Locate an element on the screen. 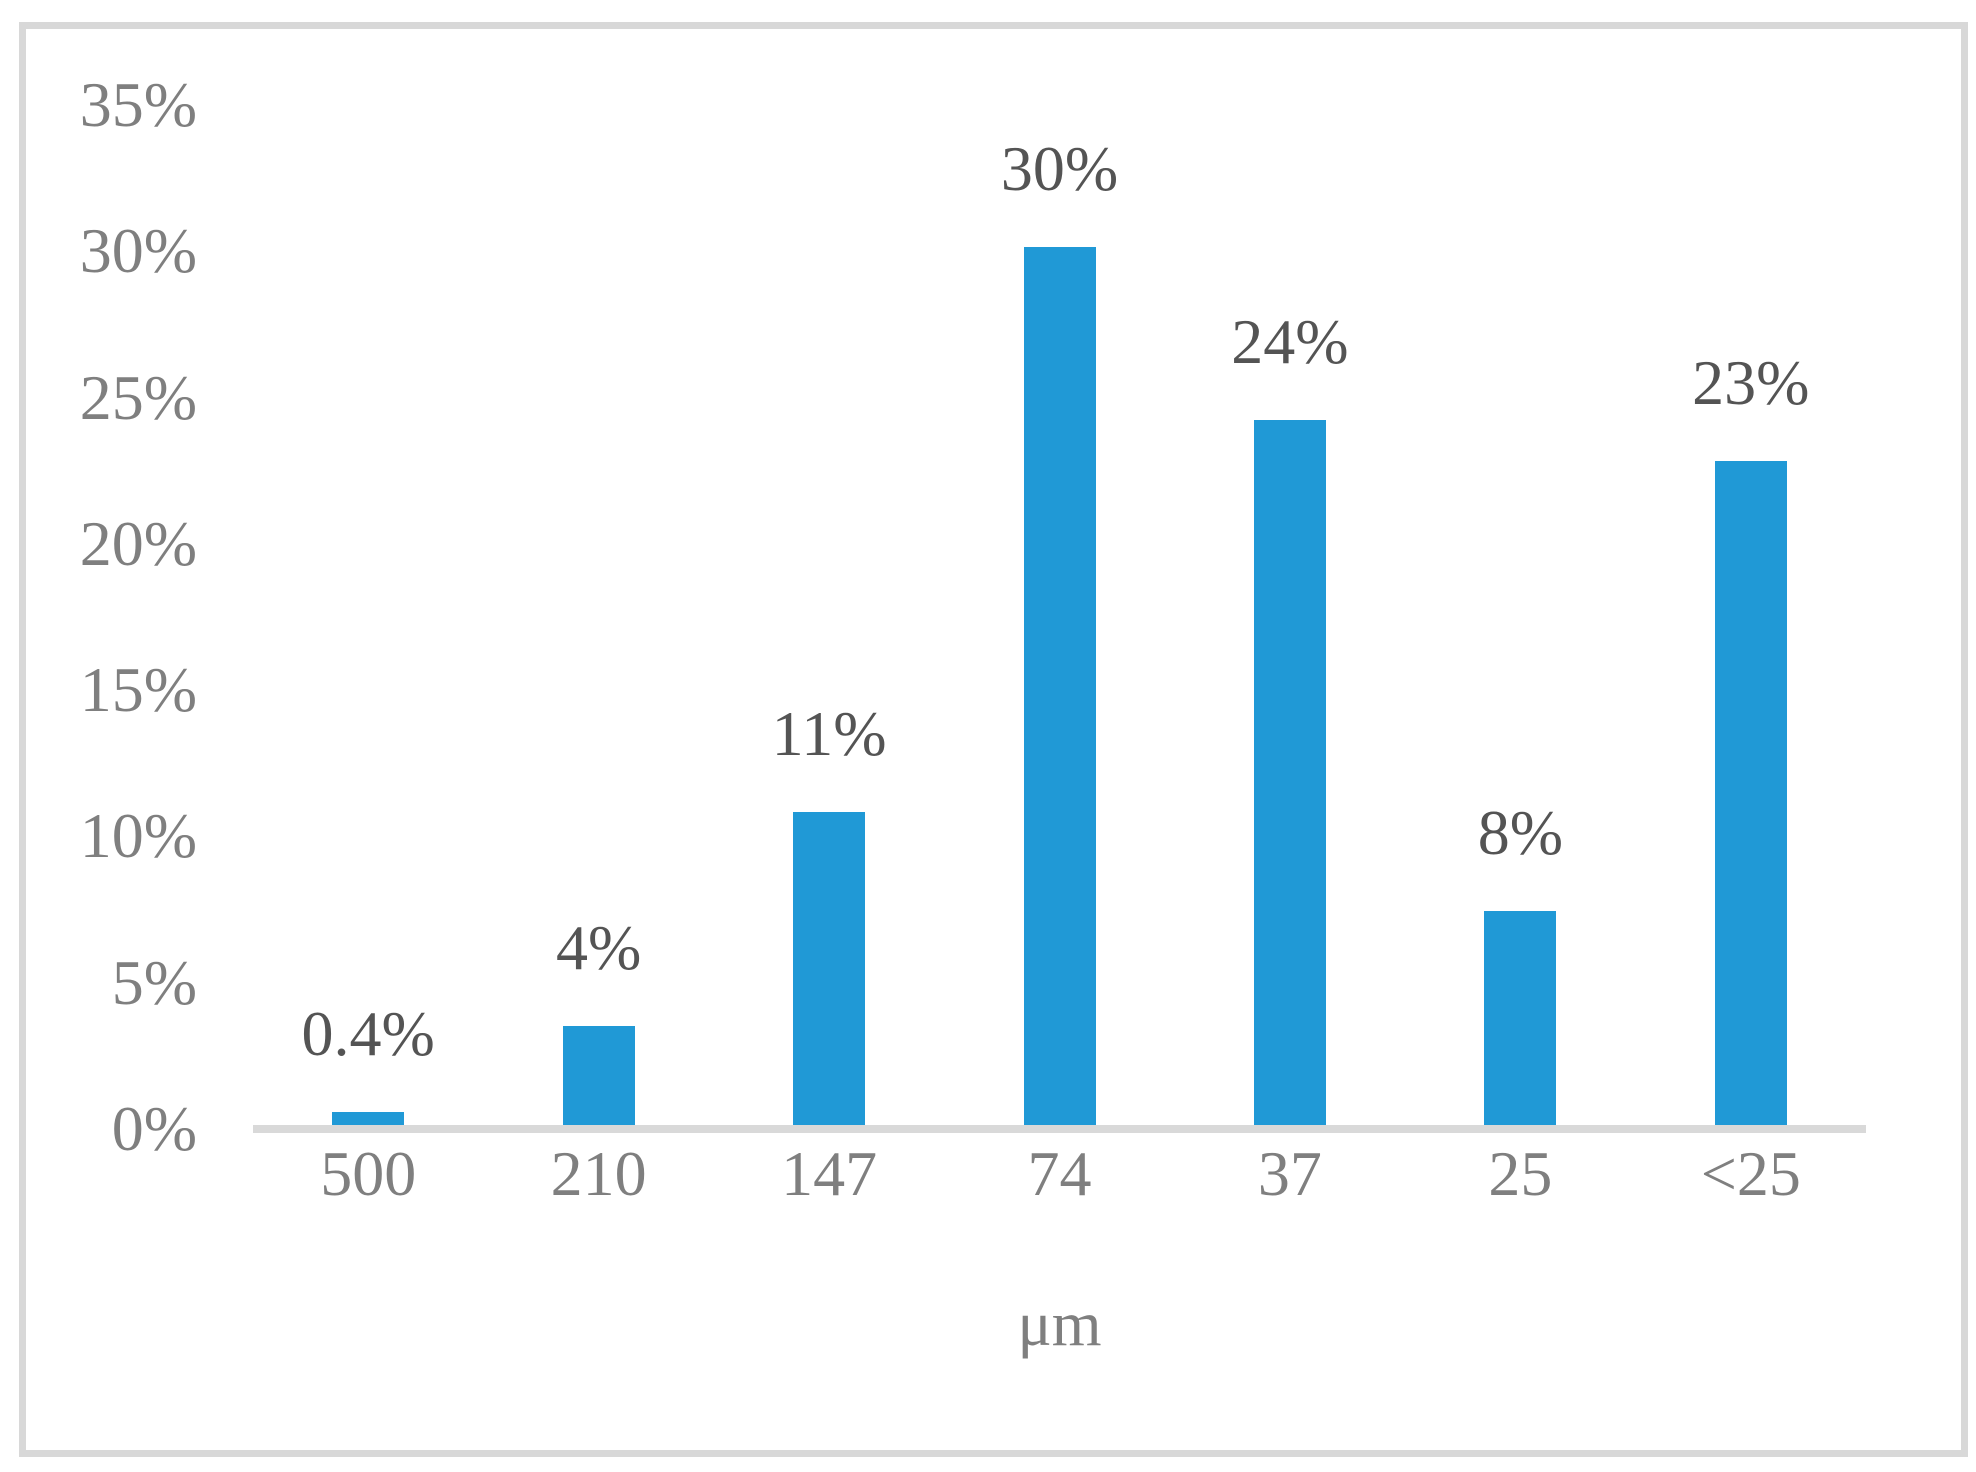  y-axis-tick-label: 5% is located at coordinates (154, 982).